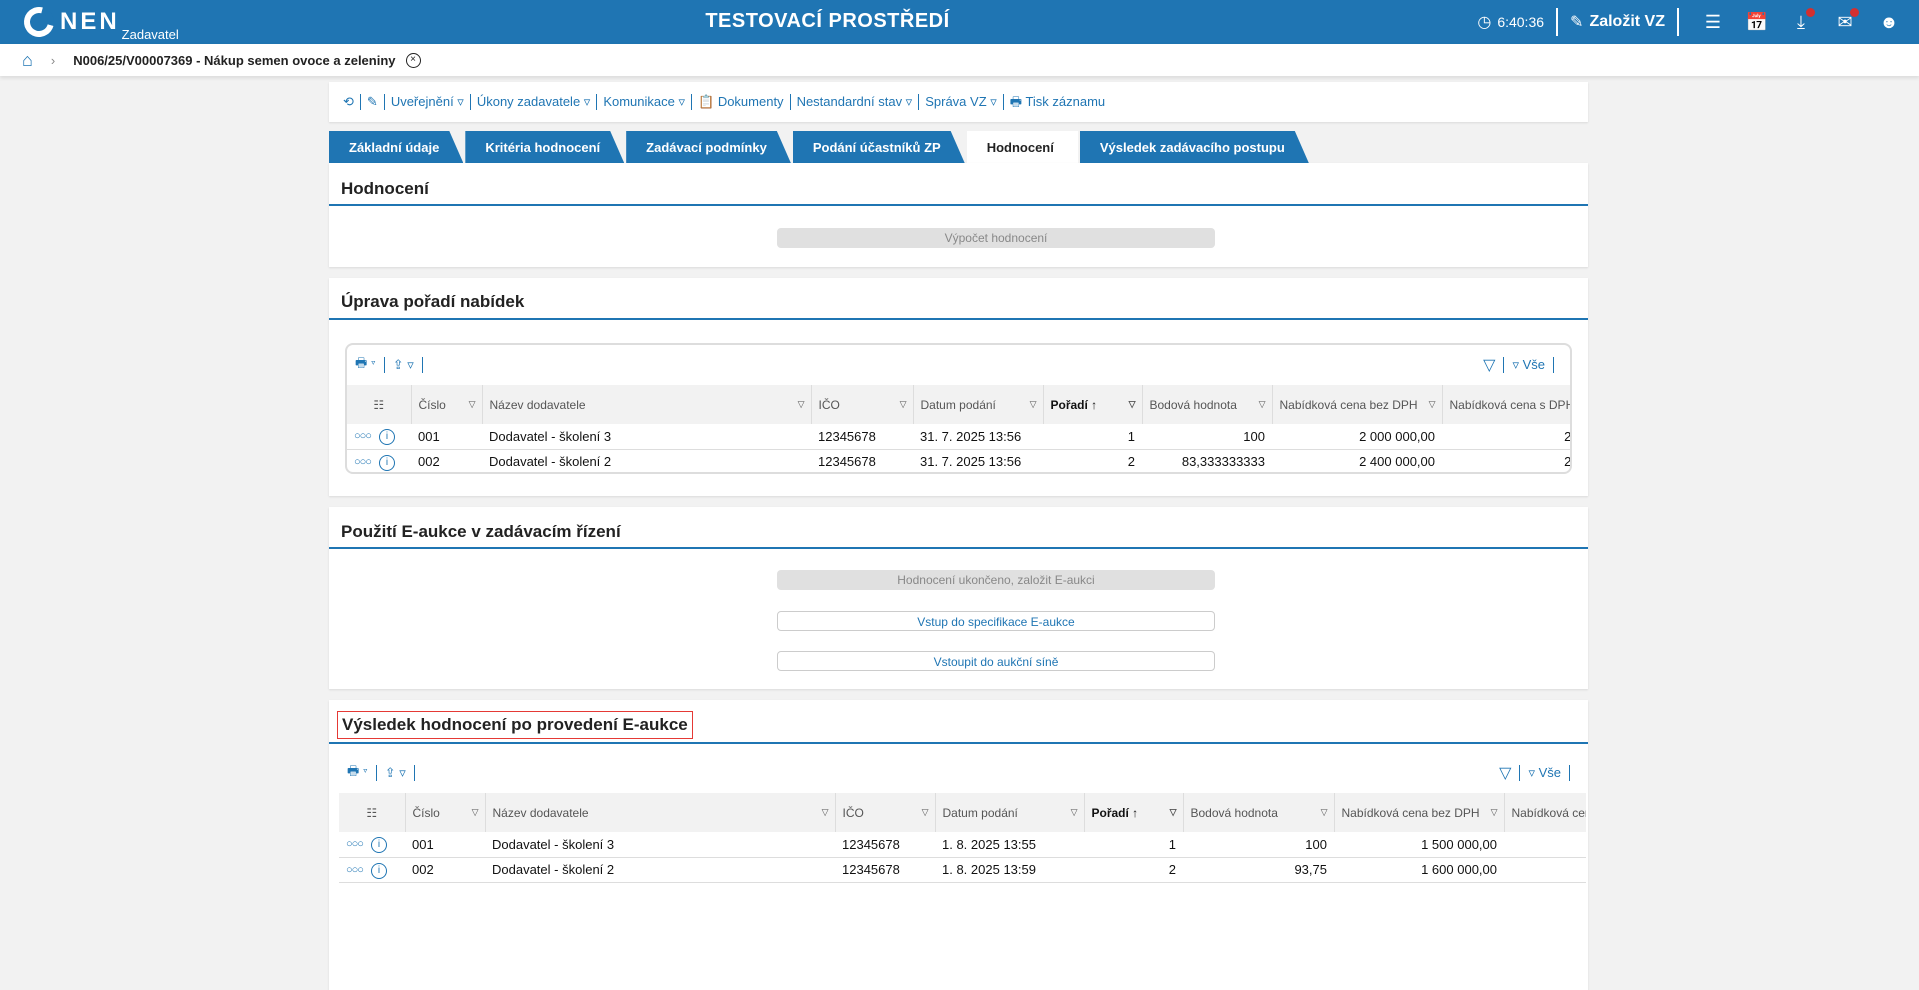  I want to click on specifikace-eaukce-button: Vstup do specifikace E-aukce, so click(996, 621).